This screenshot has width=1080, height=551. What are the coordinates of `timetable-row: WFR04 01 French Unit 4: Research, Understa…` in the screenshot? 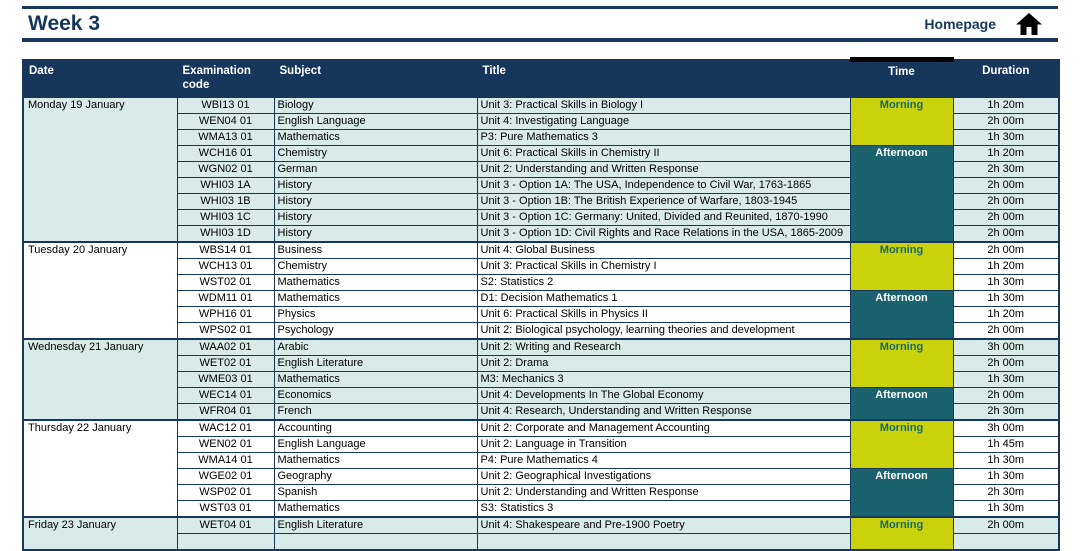 It's located at (541, 412).